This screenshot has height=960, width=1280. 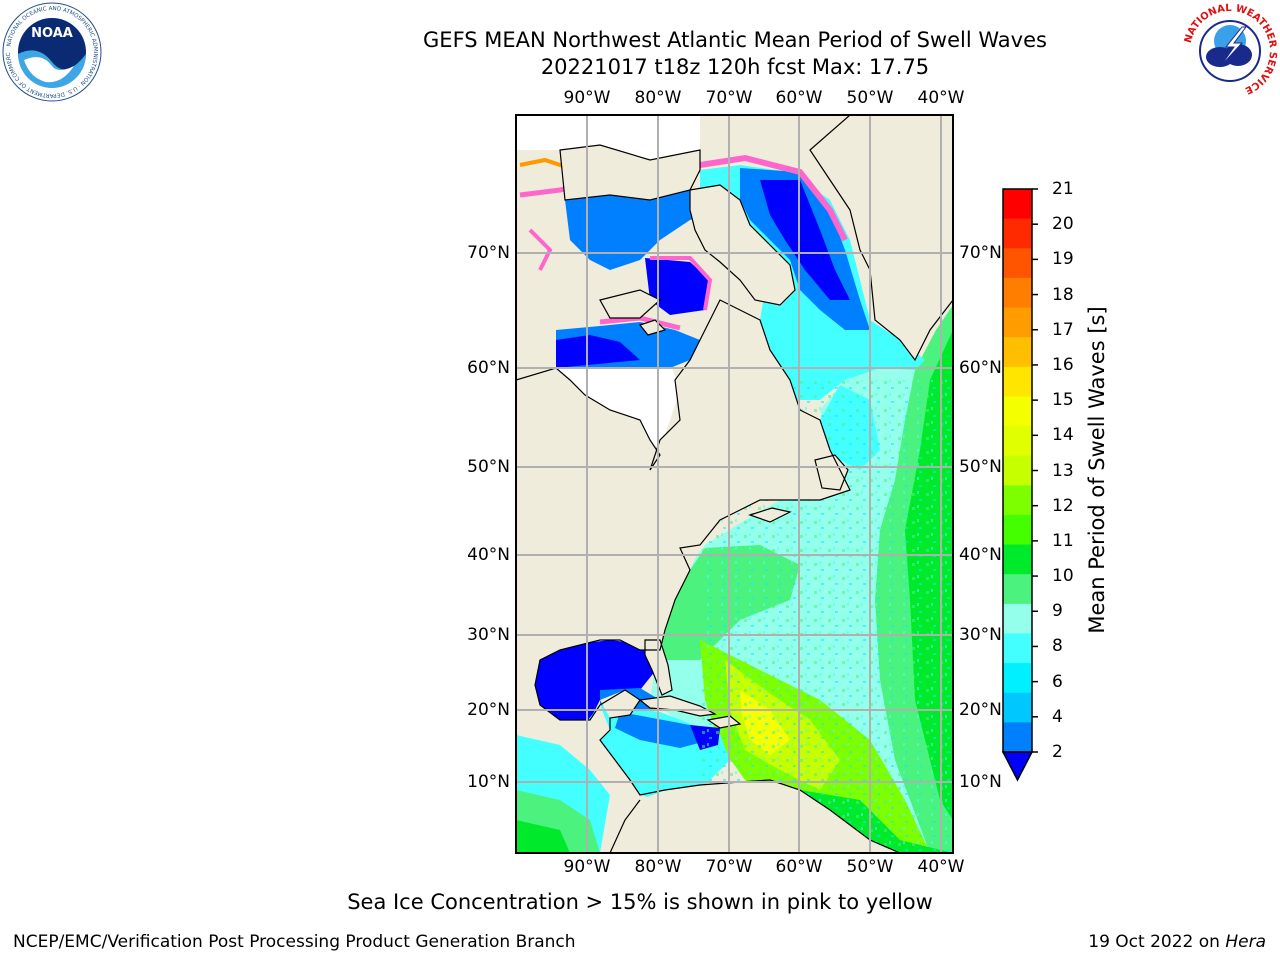 What do you see at coordinates (870, 867) in the screenshot?
I see `lon-label-bottom: 50°W` at bounding box center [870, 867].